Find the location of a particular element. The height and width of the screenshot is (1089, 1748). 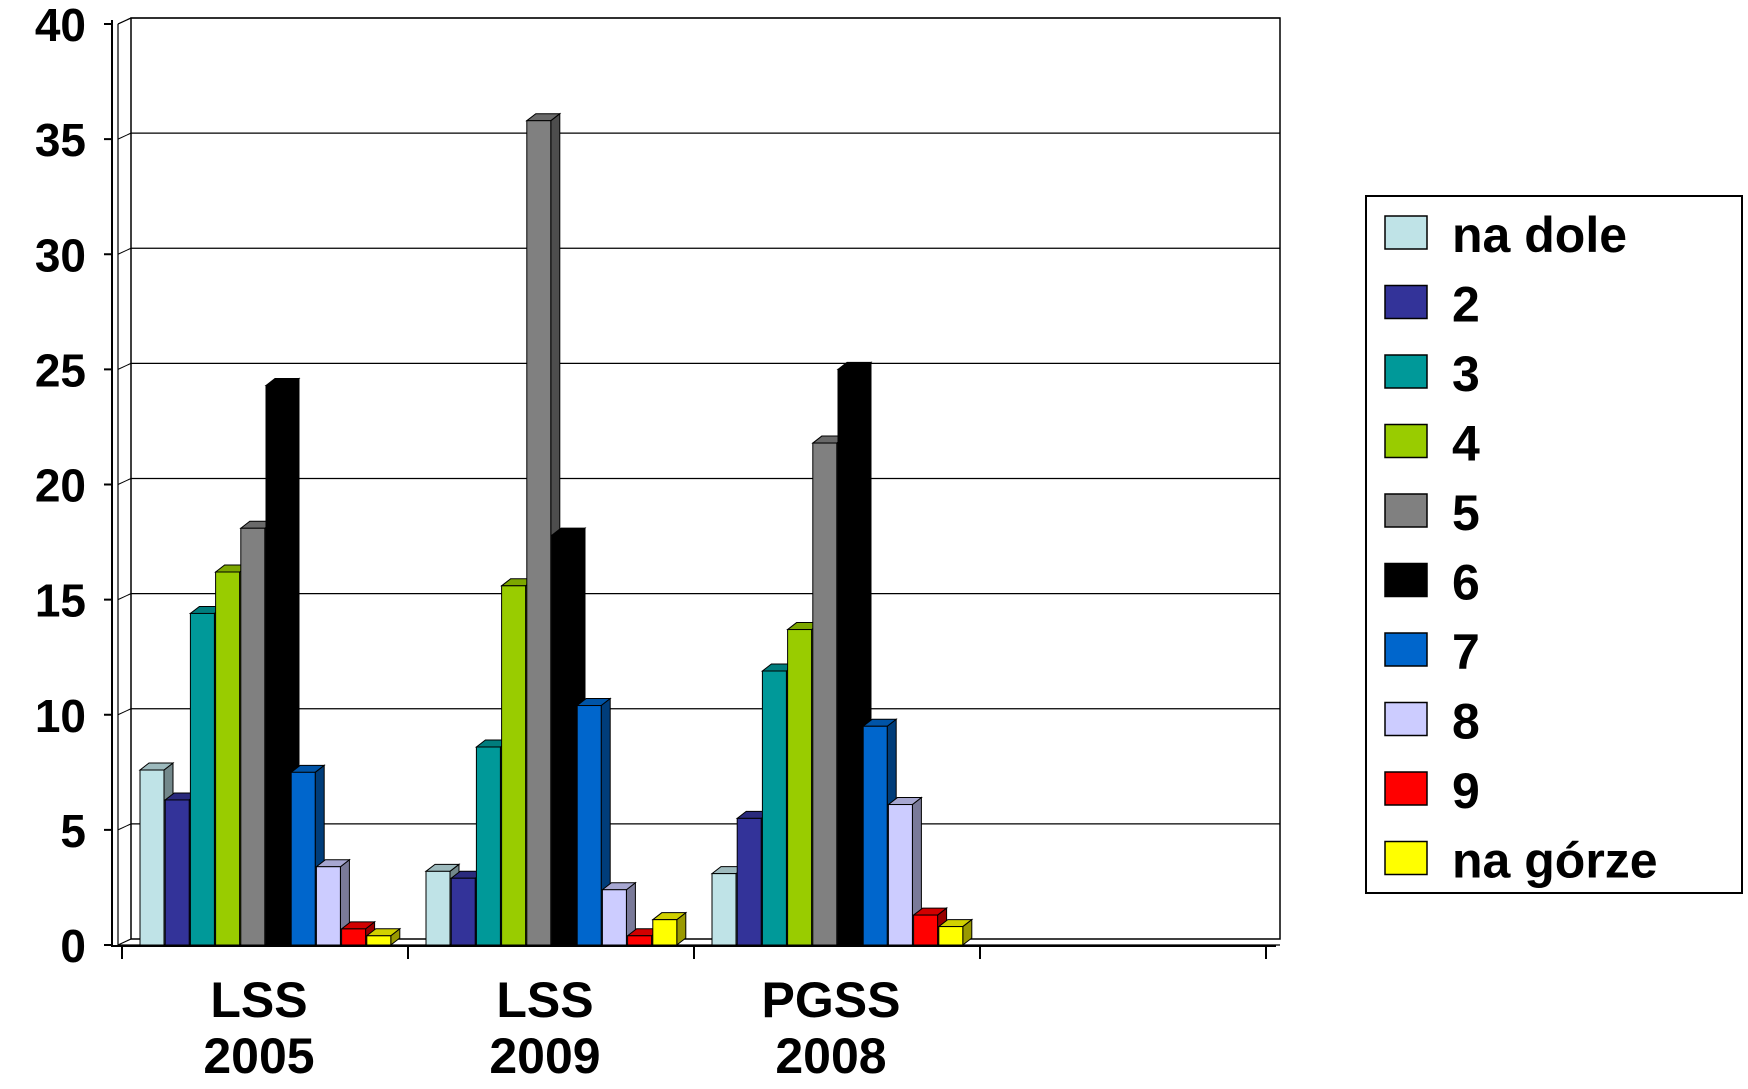

legend-label: 5 is located at coordinates (1466, 513).